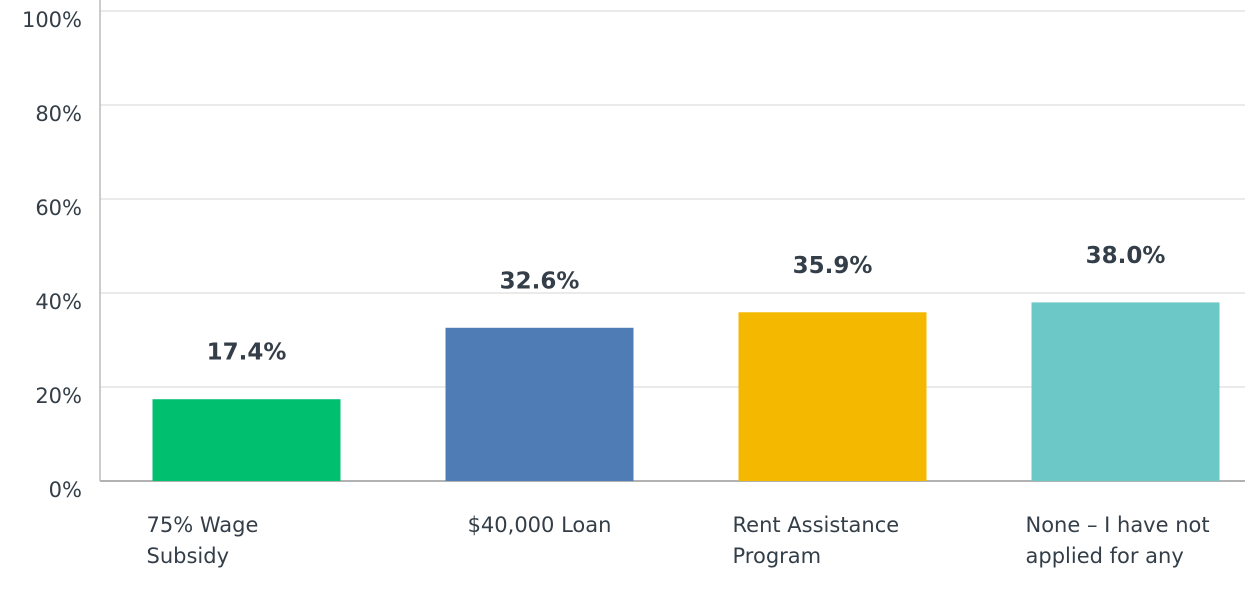 The width and height of the screenshot is (1245, 598). What do you see at coordinates (1117, 540) in the screenshot?
I see `category-text: None – I have not applied for any` at bounding box center [1117, 540].